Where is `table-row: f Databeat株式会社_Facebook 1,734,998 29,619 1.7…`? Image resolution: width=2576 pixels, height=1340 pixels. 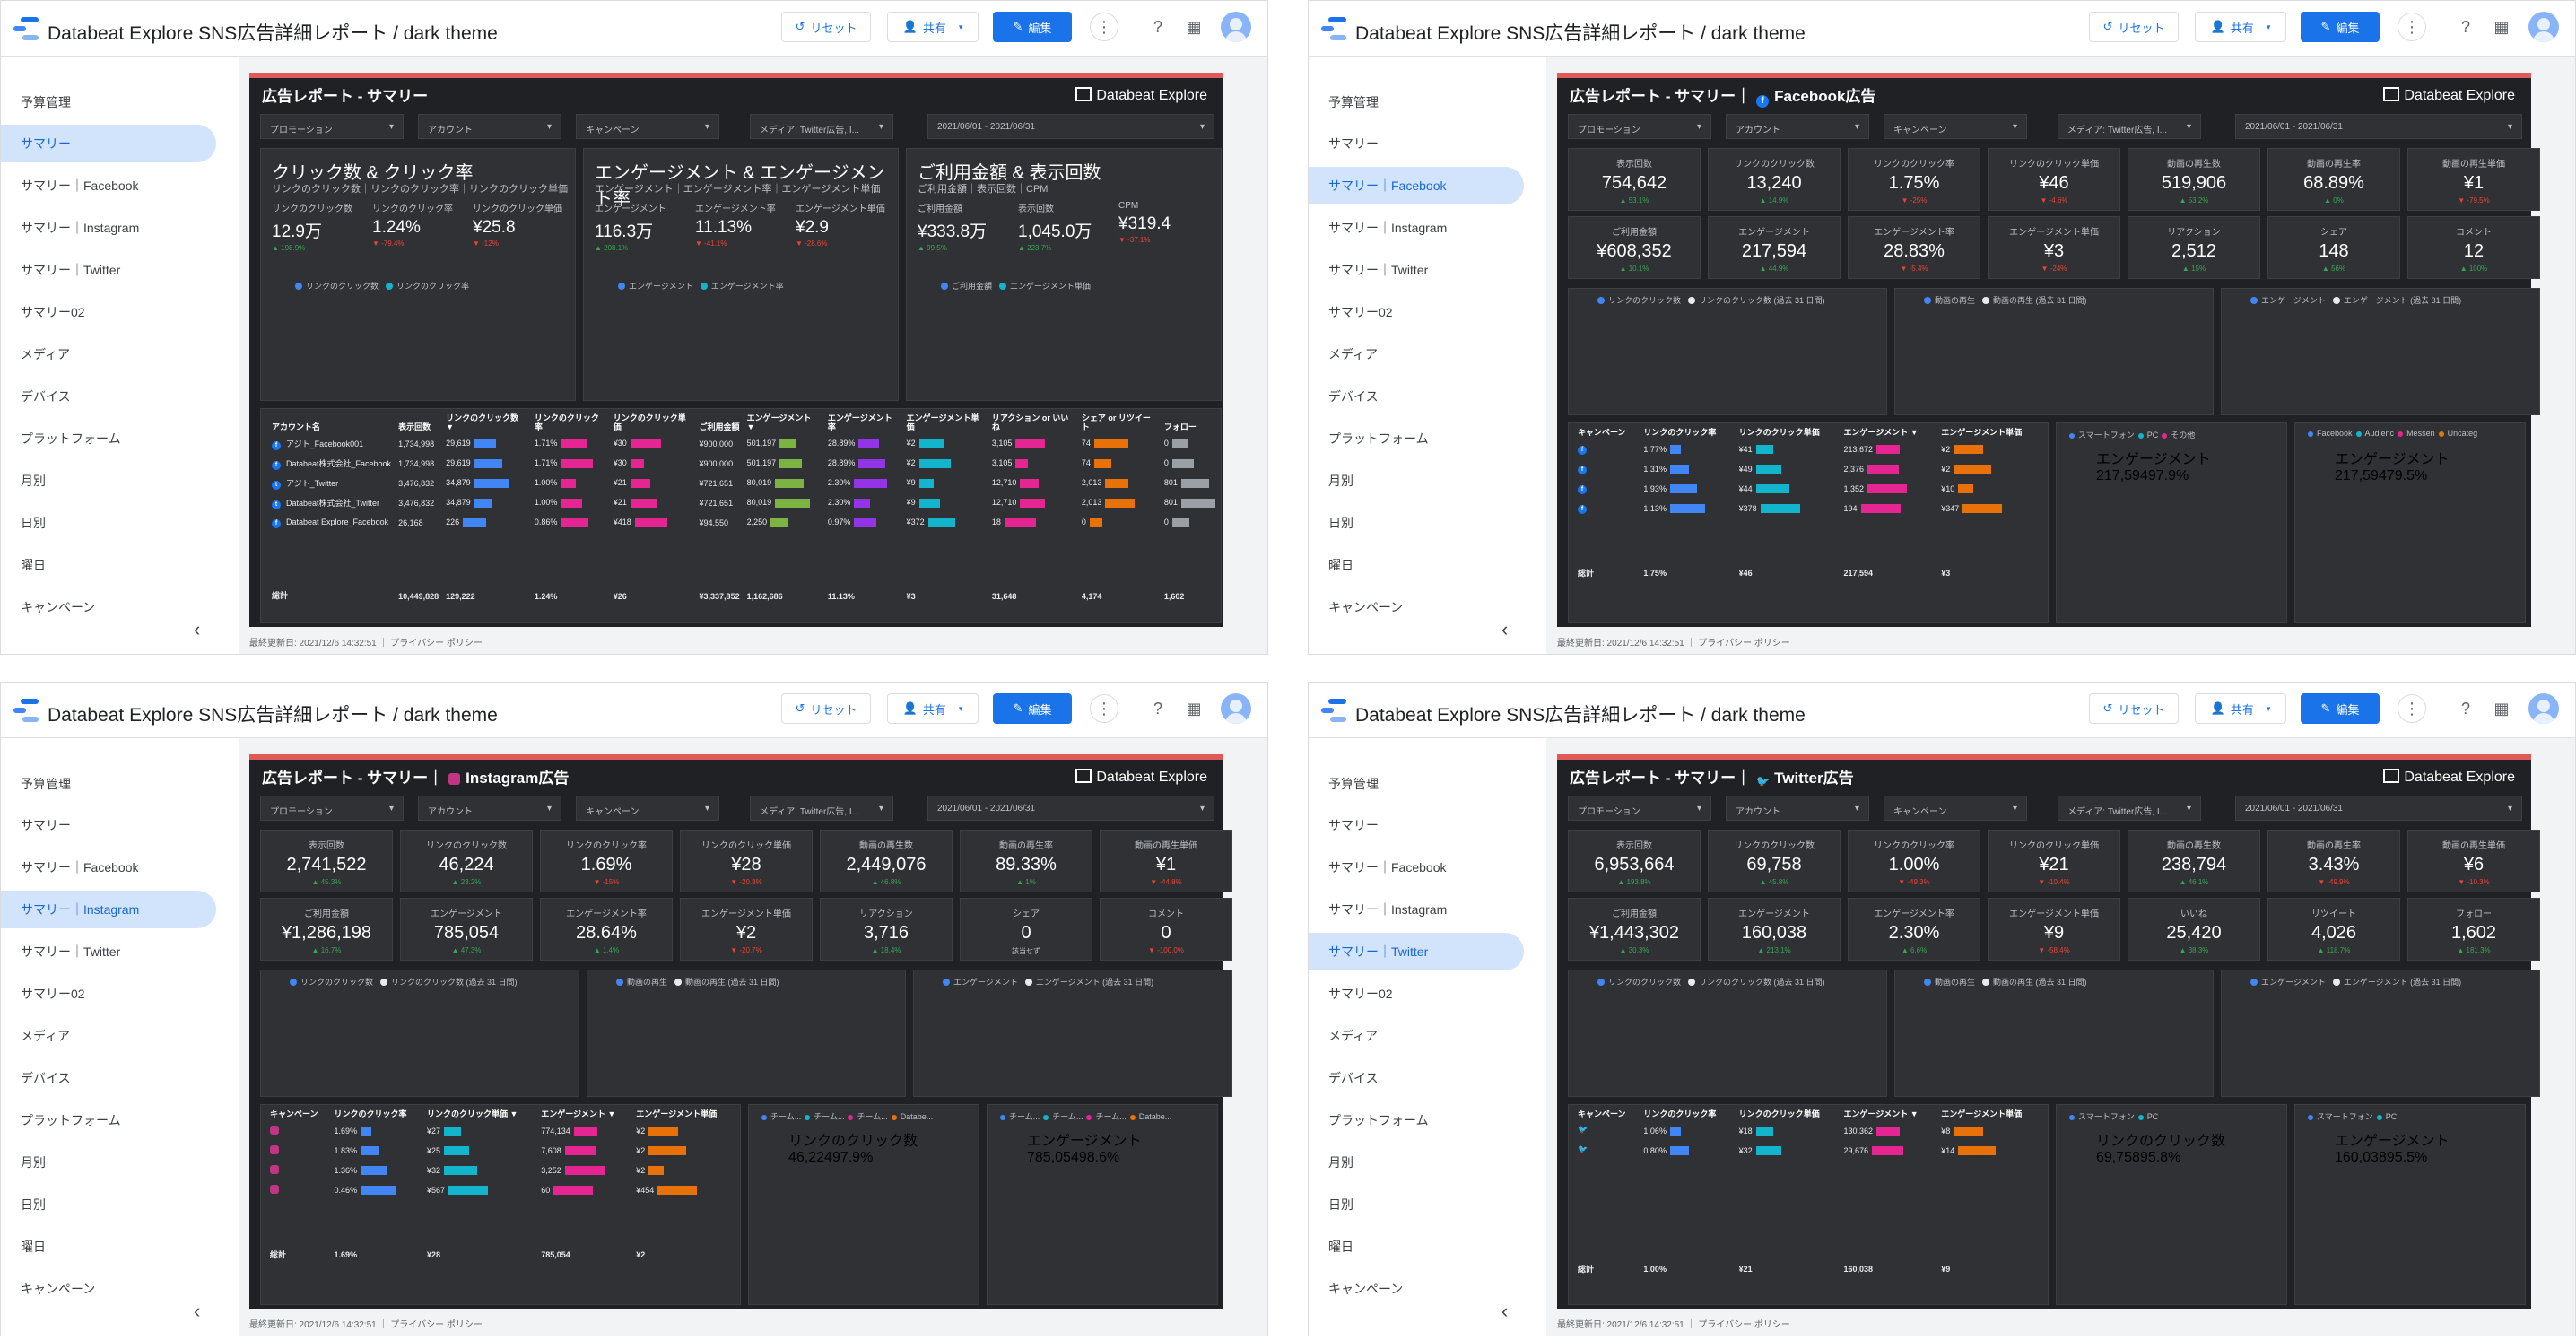
table-row: f Databeat株式会社_Facebook 1,734,998 29,619 1.7… is located at coordinates (743, 464).